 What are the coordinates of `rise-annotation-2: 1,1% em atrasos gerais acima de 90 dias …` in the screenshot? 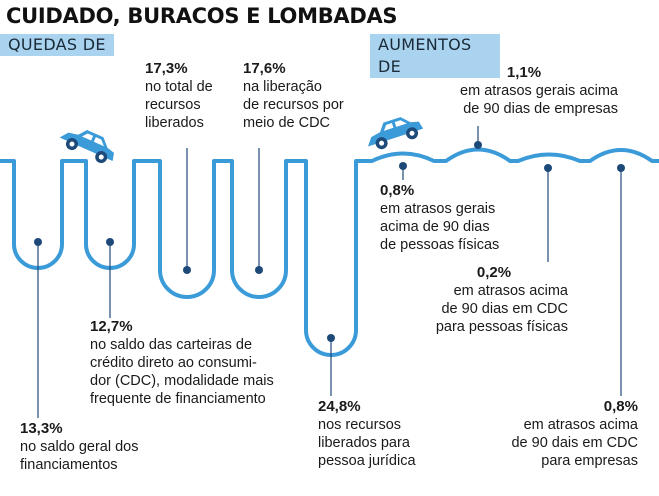 It's located at (524, 91).